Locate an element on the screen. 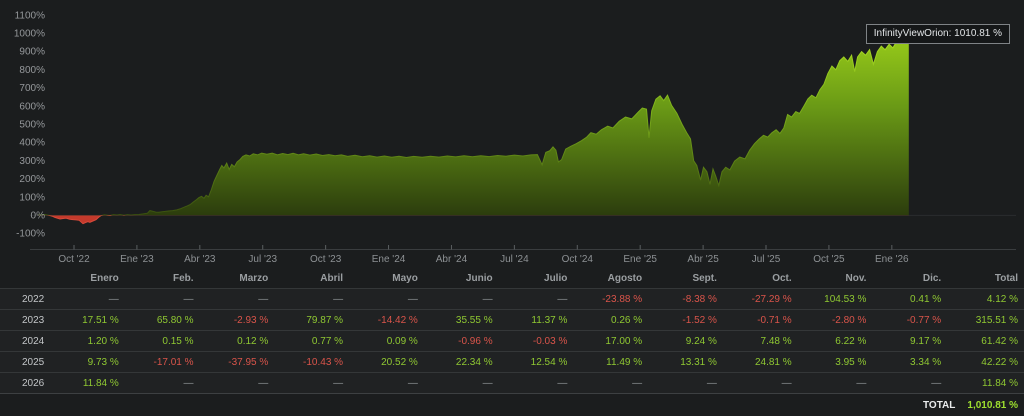 The width and height of the screenshot is (1024, 416). return-cell: 0.26 % is located at coordinates (612, 320).